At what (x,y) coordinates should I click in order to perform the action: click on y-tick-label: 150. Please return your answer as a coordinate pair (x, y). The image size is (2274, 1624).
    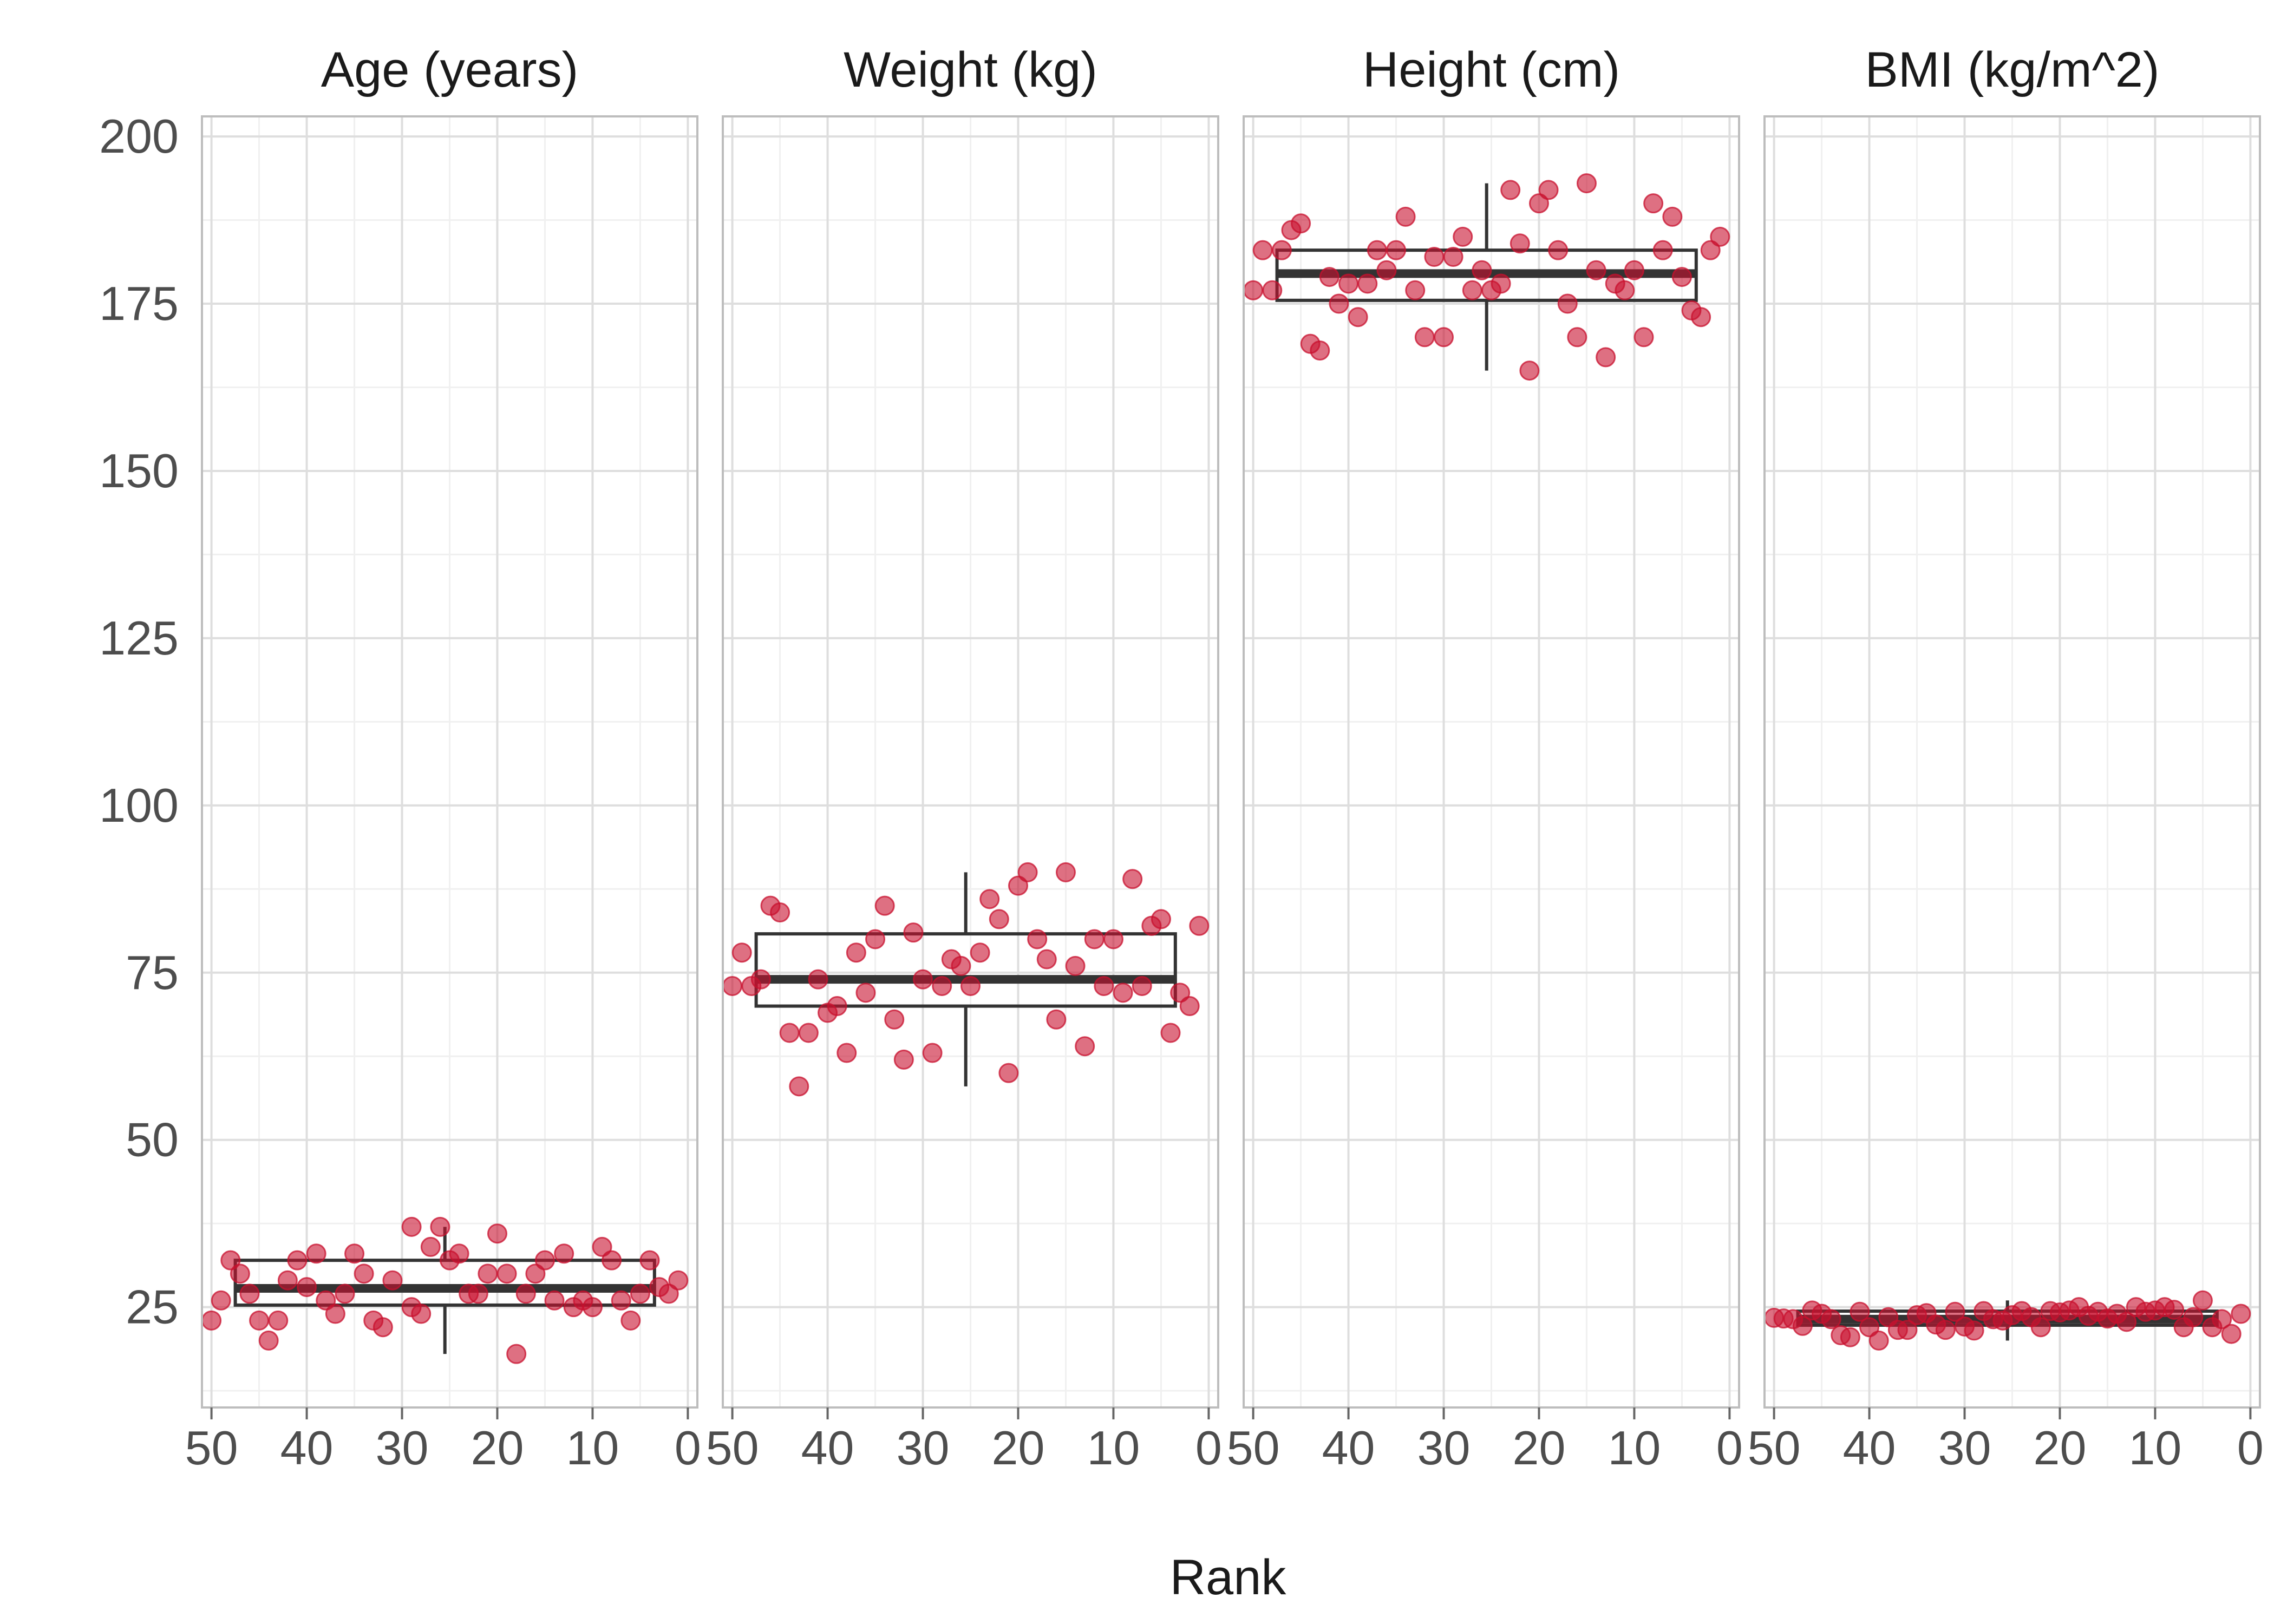
    Looking at the image, I should click on (139, 470).